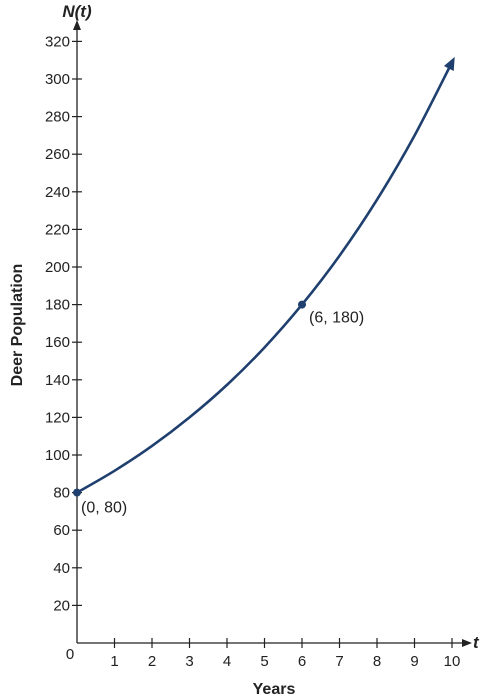 This screenshot has width=487, height=700. Describe the element at coordinates (57, 79) in the screenshot. I see `y-tick-label: 300` at that location.